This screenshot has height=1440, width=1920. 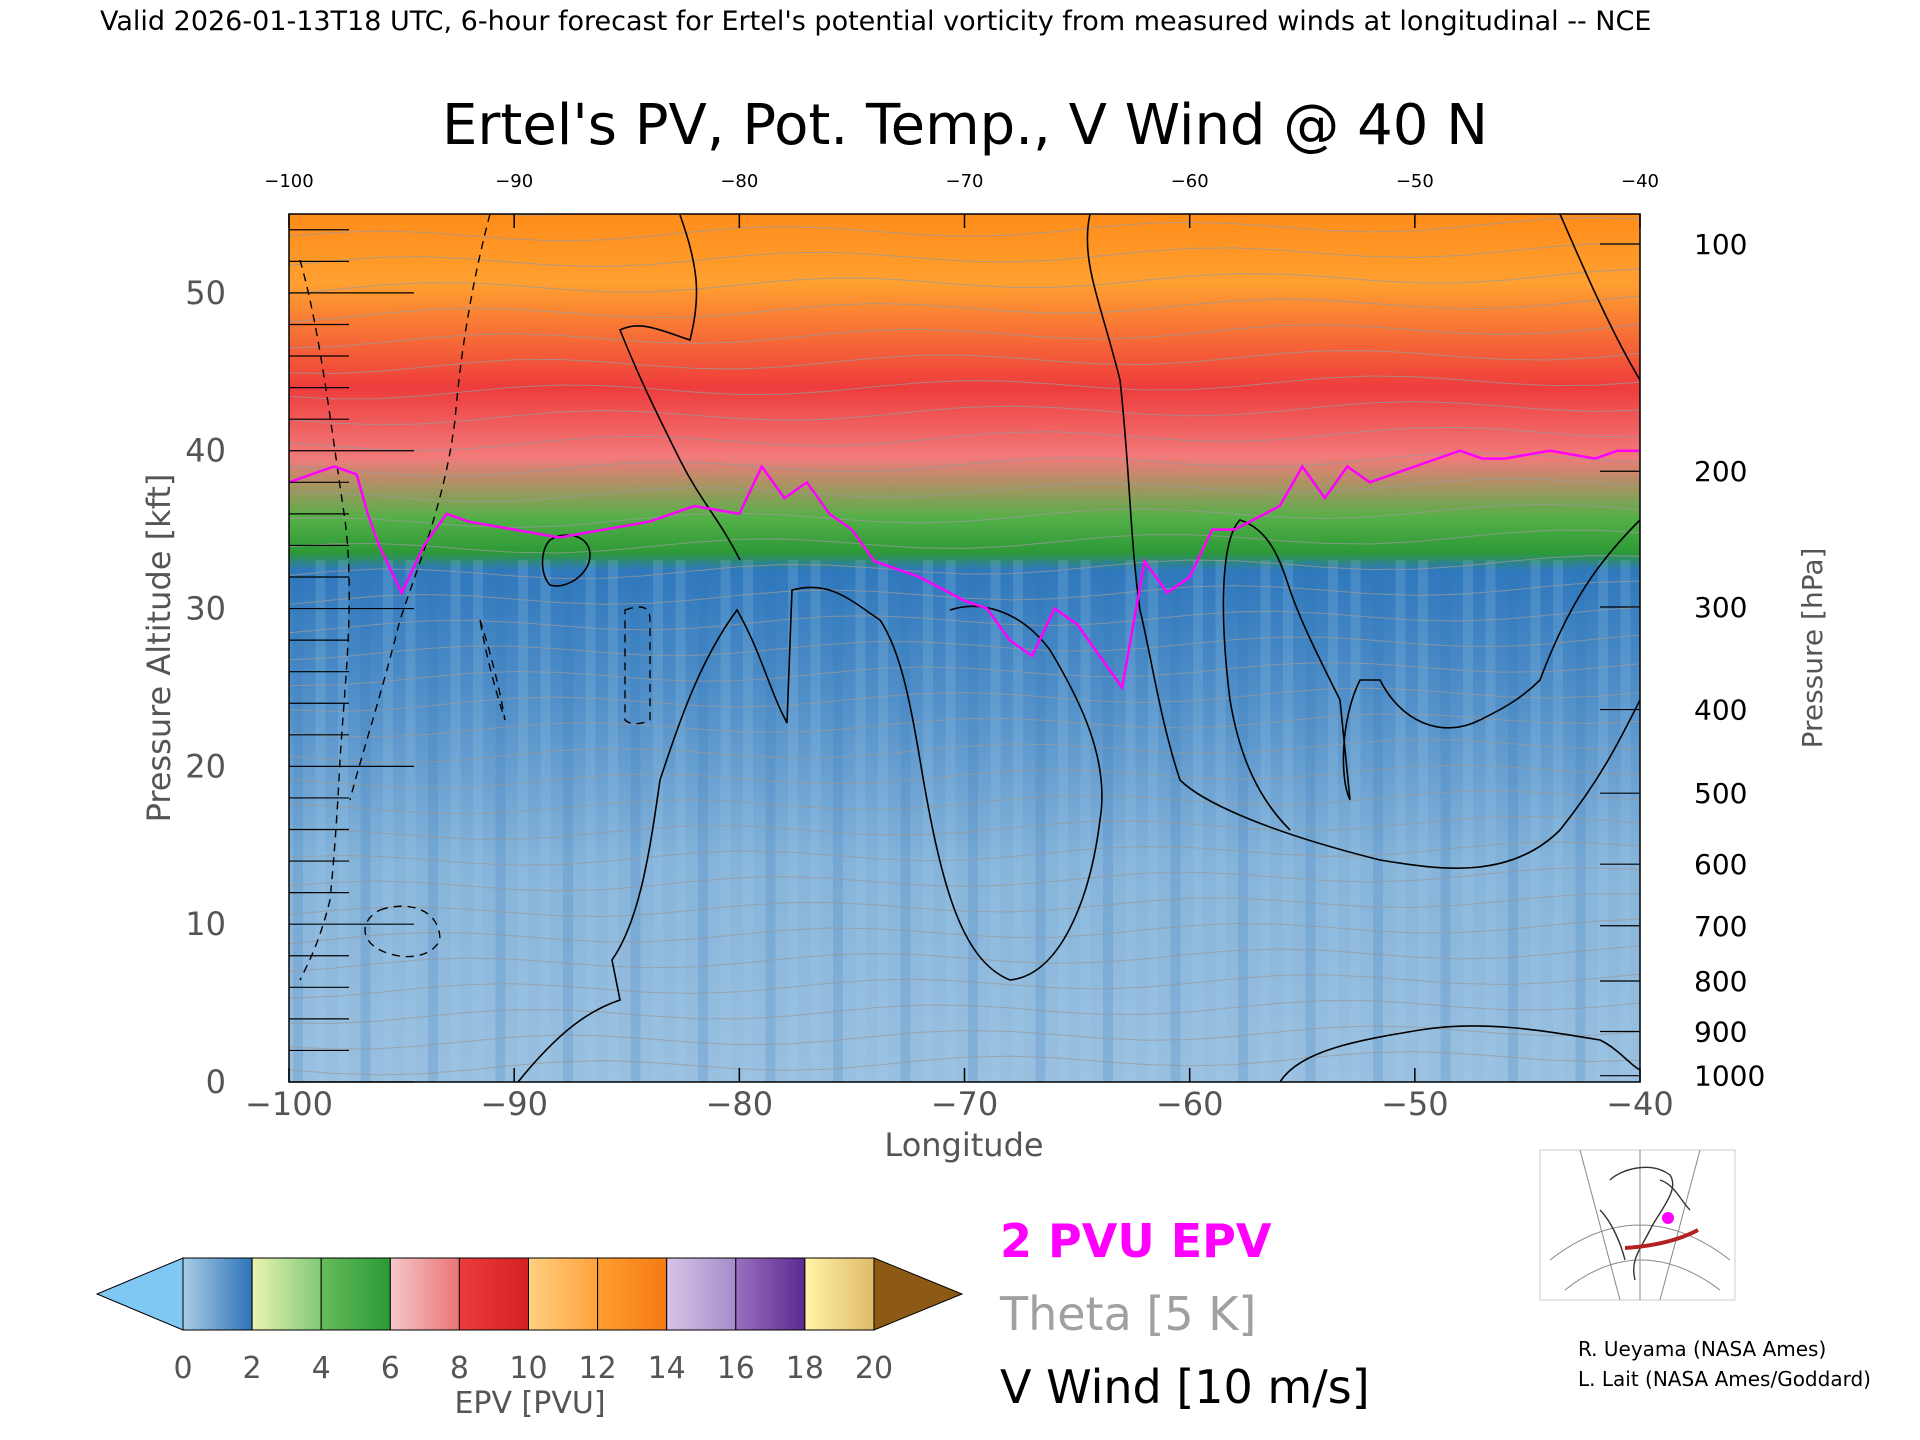 What do you see at coordinates (736, 1368) in the screenshot?
I see `colorbar-tick-label: 16` at bounding box center [736, 1368].